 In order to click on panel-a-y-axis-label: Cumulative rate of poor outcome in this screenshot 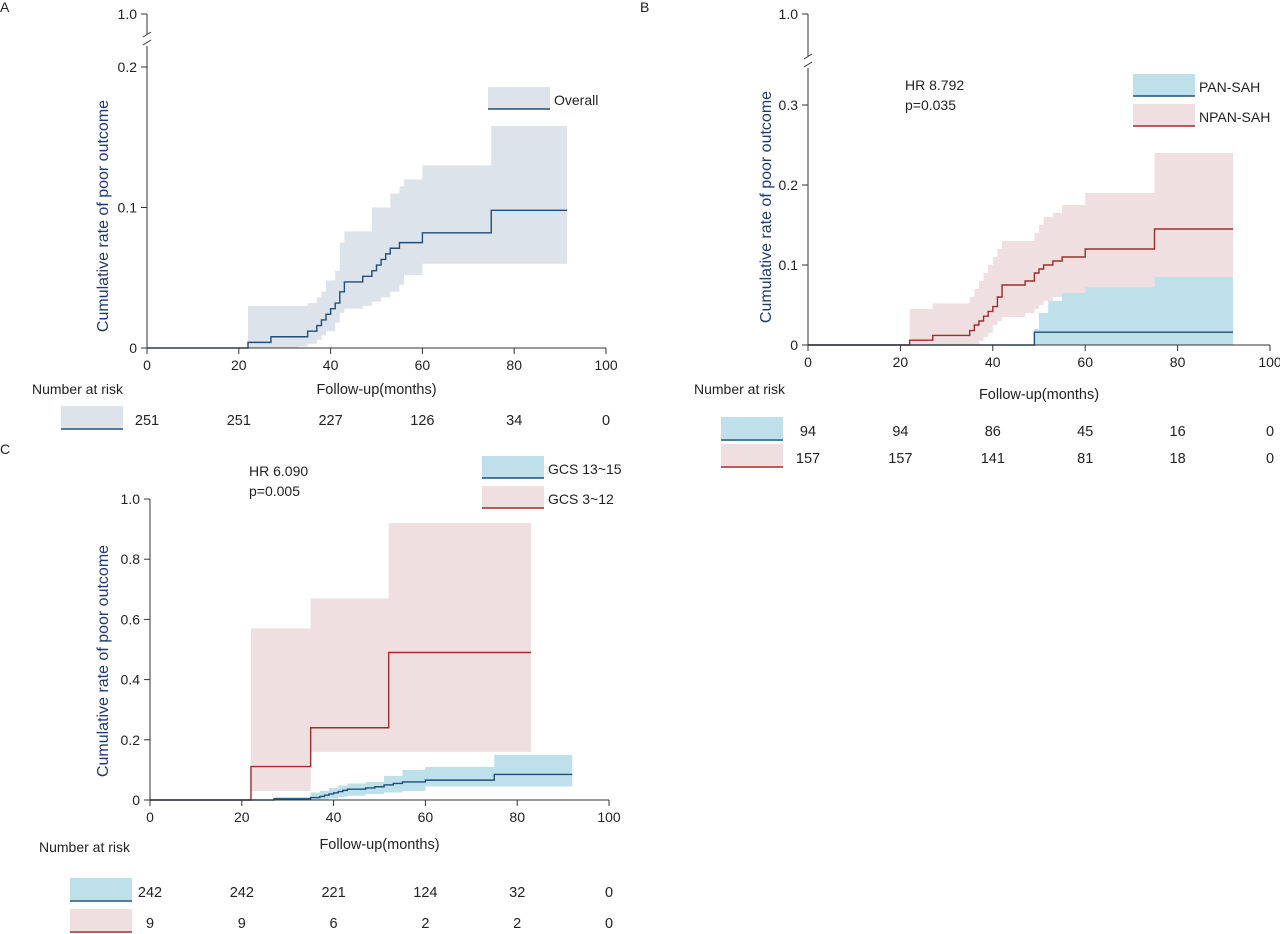, I will do `click(103, 216)`.